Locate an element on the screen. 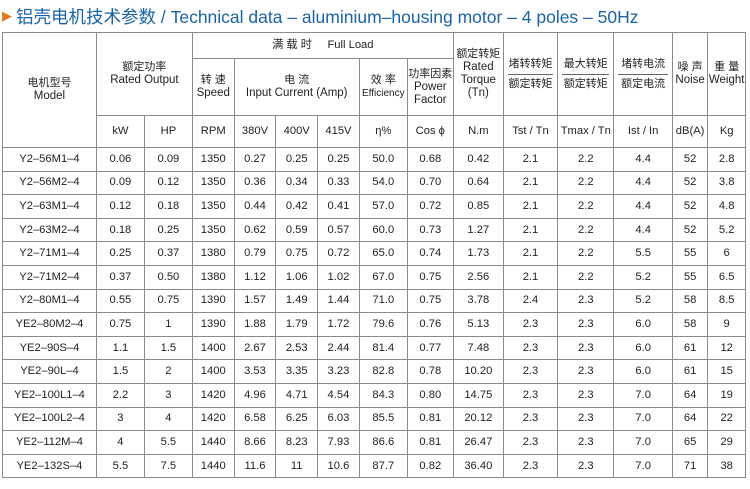 The image size is (750, 489). unit-cell: Tst / Tn is located at coordinates (530, 131).